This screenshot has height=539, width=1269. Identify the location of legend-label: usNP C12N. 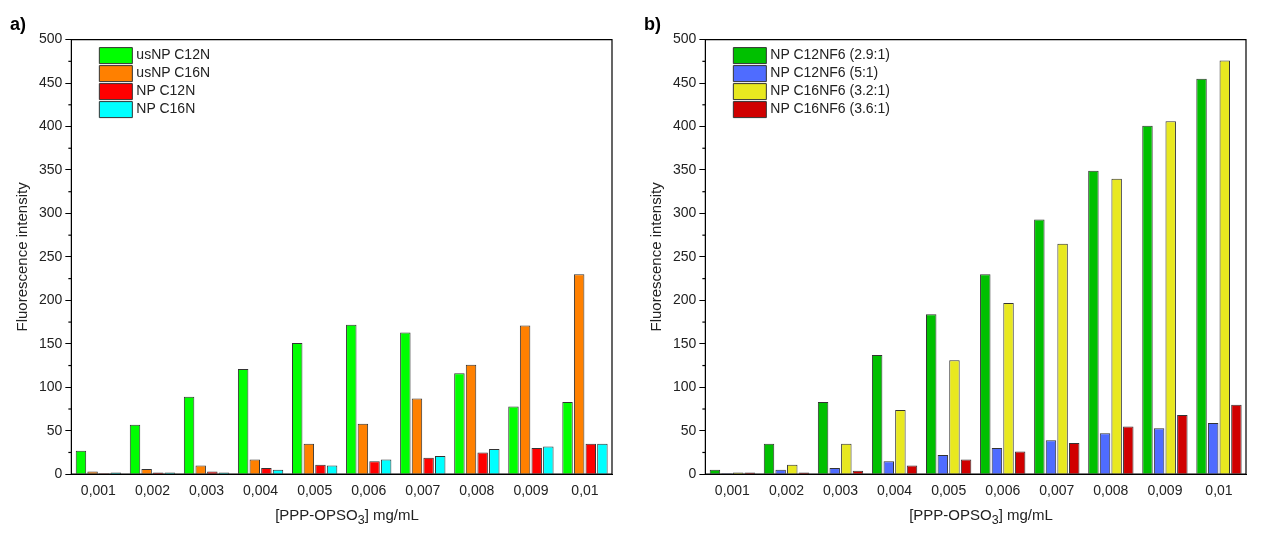
(173, 54).